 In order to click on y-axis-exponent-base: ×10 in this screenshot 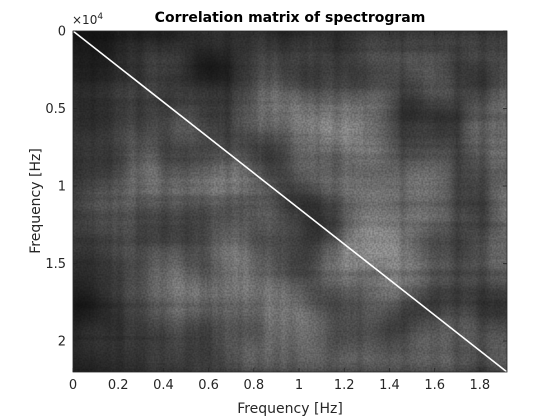, I will do `click(84, 20)`.